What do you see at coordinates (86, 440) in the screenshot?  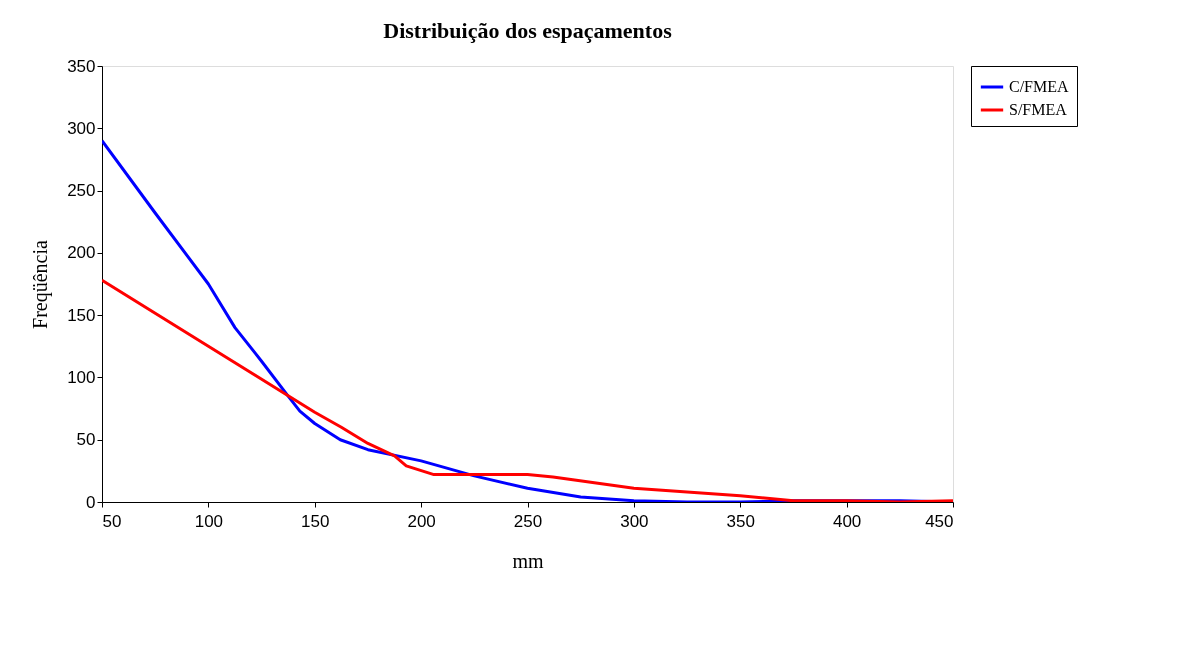 I see `y-tick-label: 50` at bounding box center [86, 440].